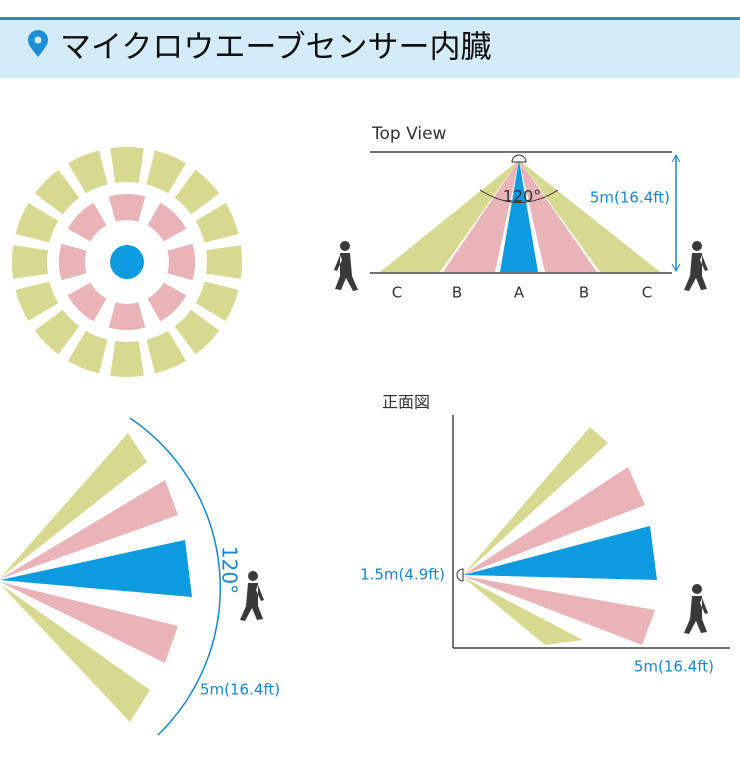  Describe the element at coordinates (519, 293) in the screenshot. I see `zone-label: A` at that location.